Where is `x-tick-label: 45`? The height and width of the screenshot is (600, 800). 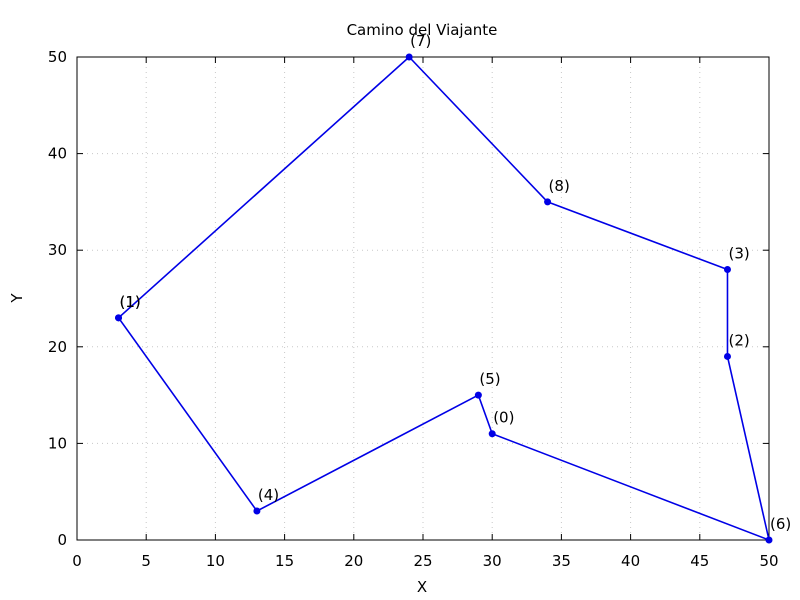 x-tick-label: 45 is located at coordinates (699, 561).